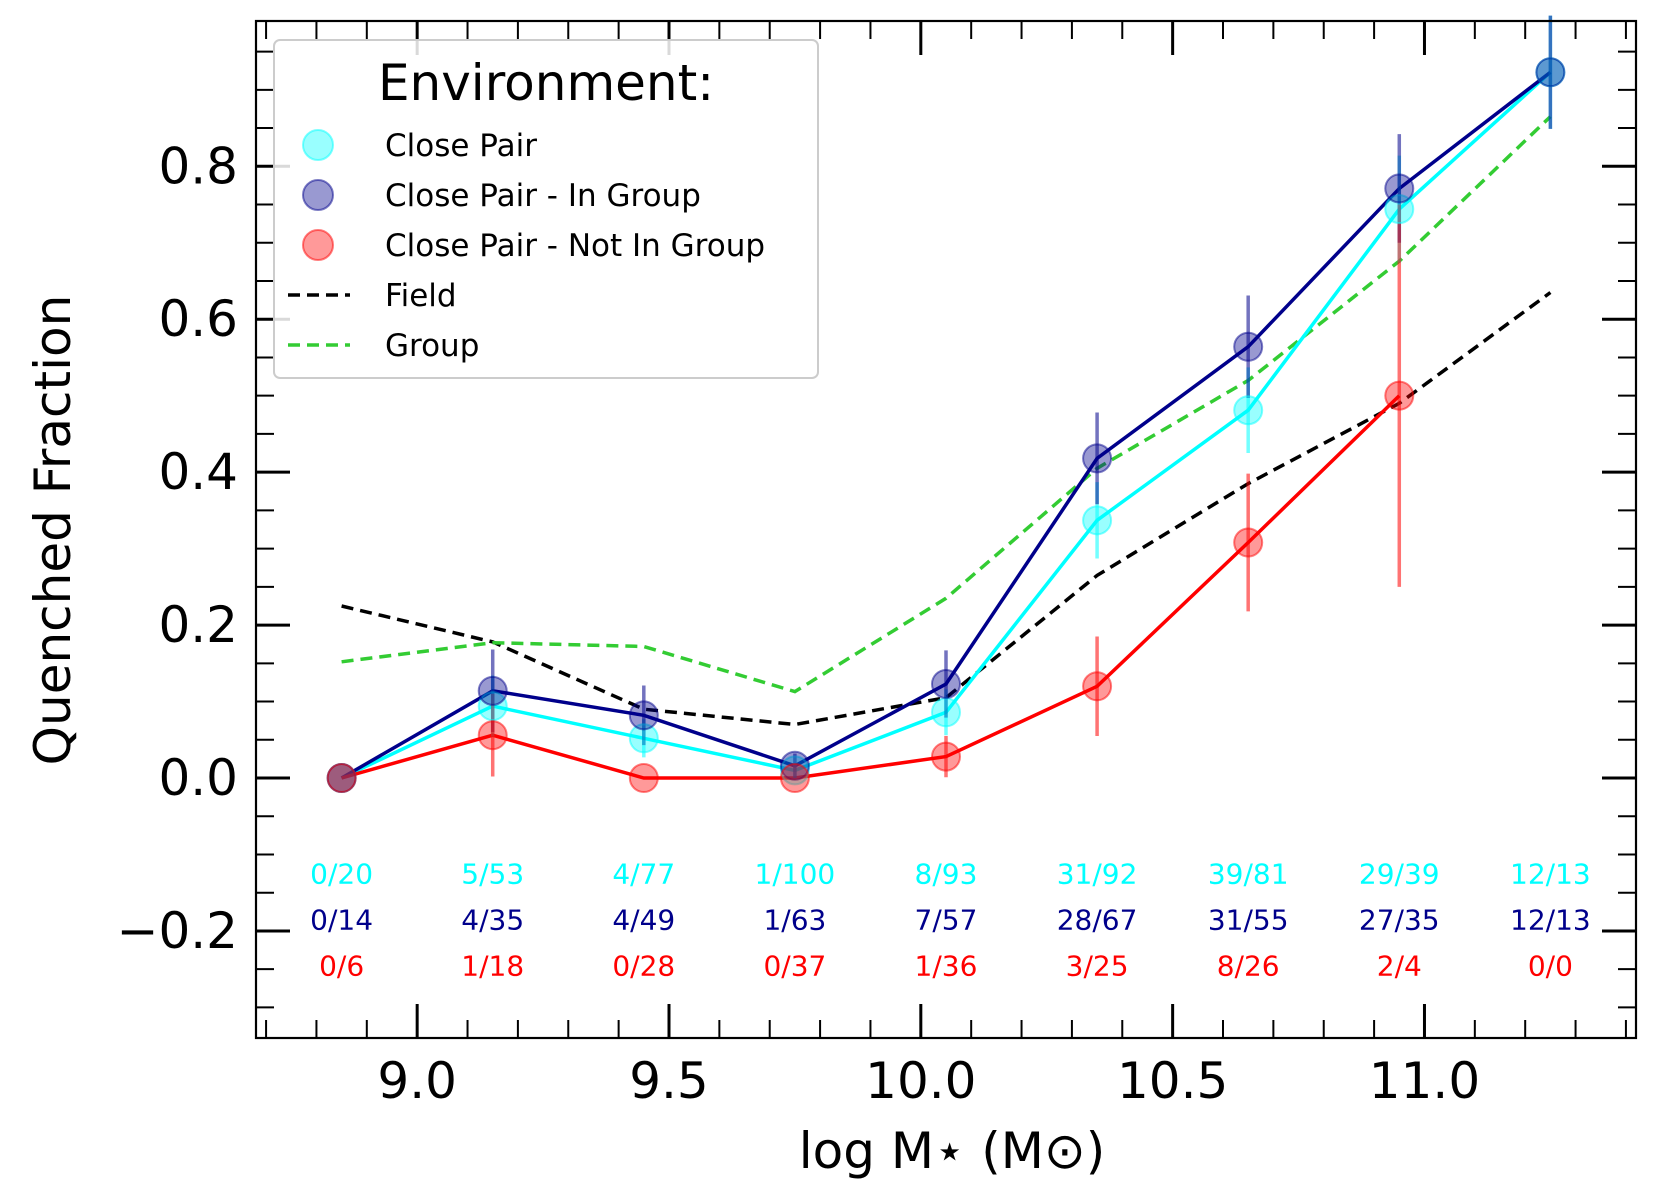 This screenshot has width=1661, height=1204. I want to click on x-axis-title: log M⋆ (M⊙), so click(952, 1151).